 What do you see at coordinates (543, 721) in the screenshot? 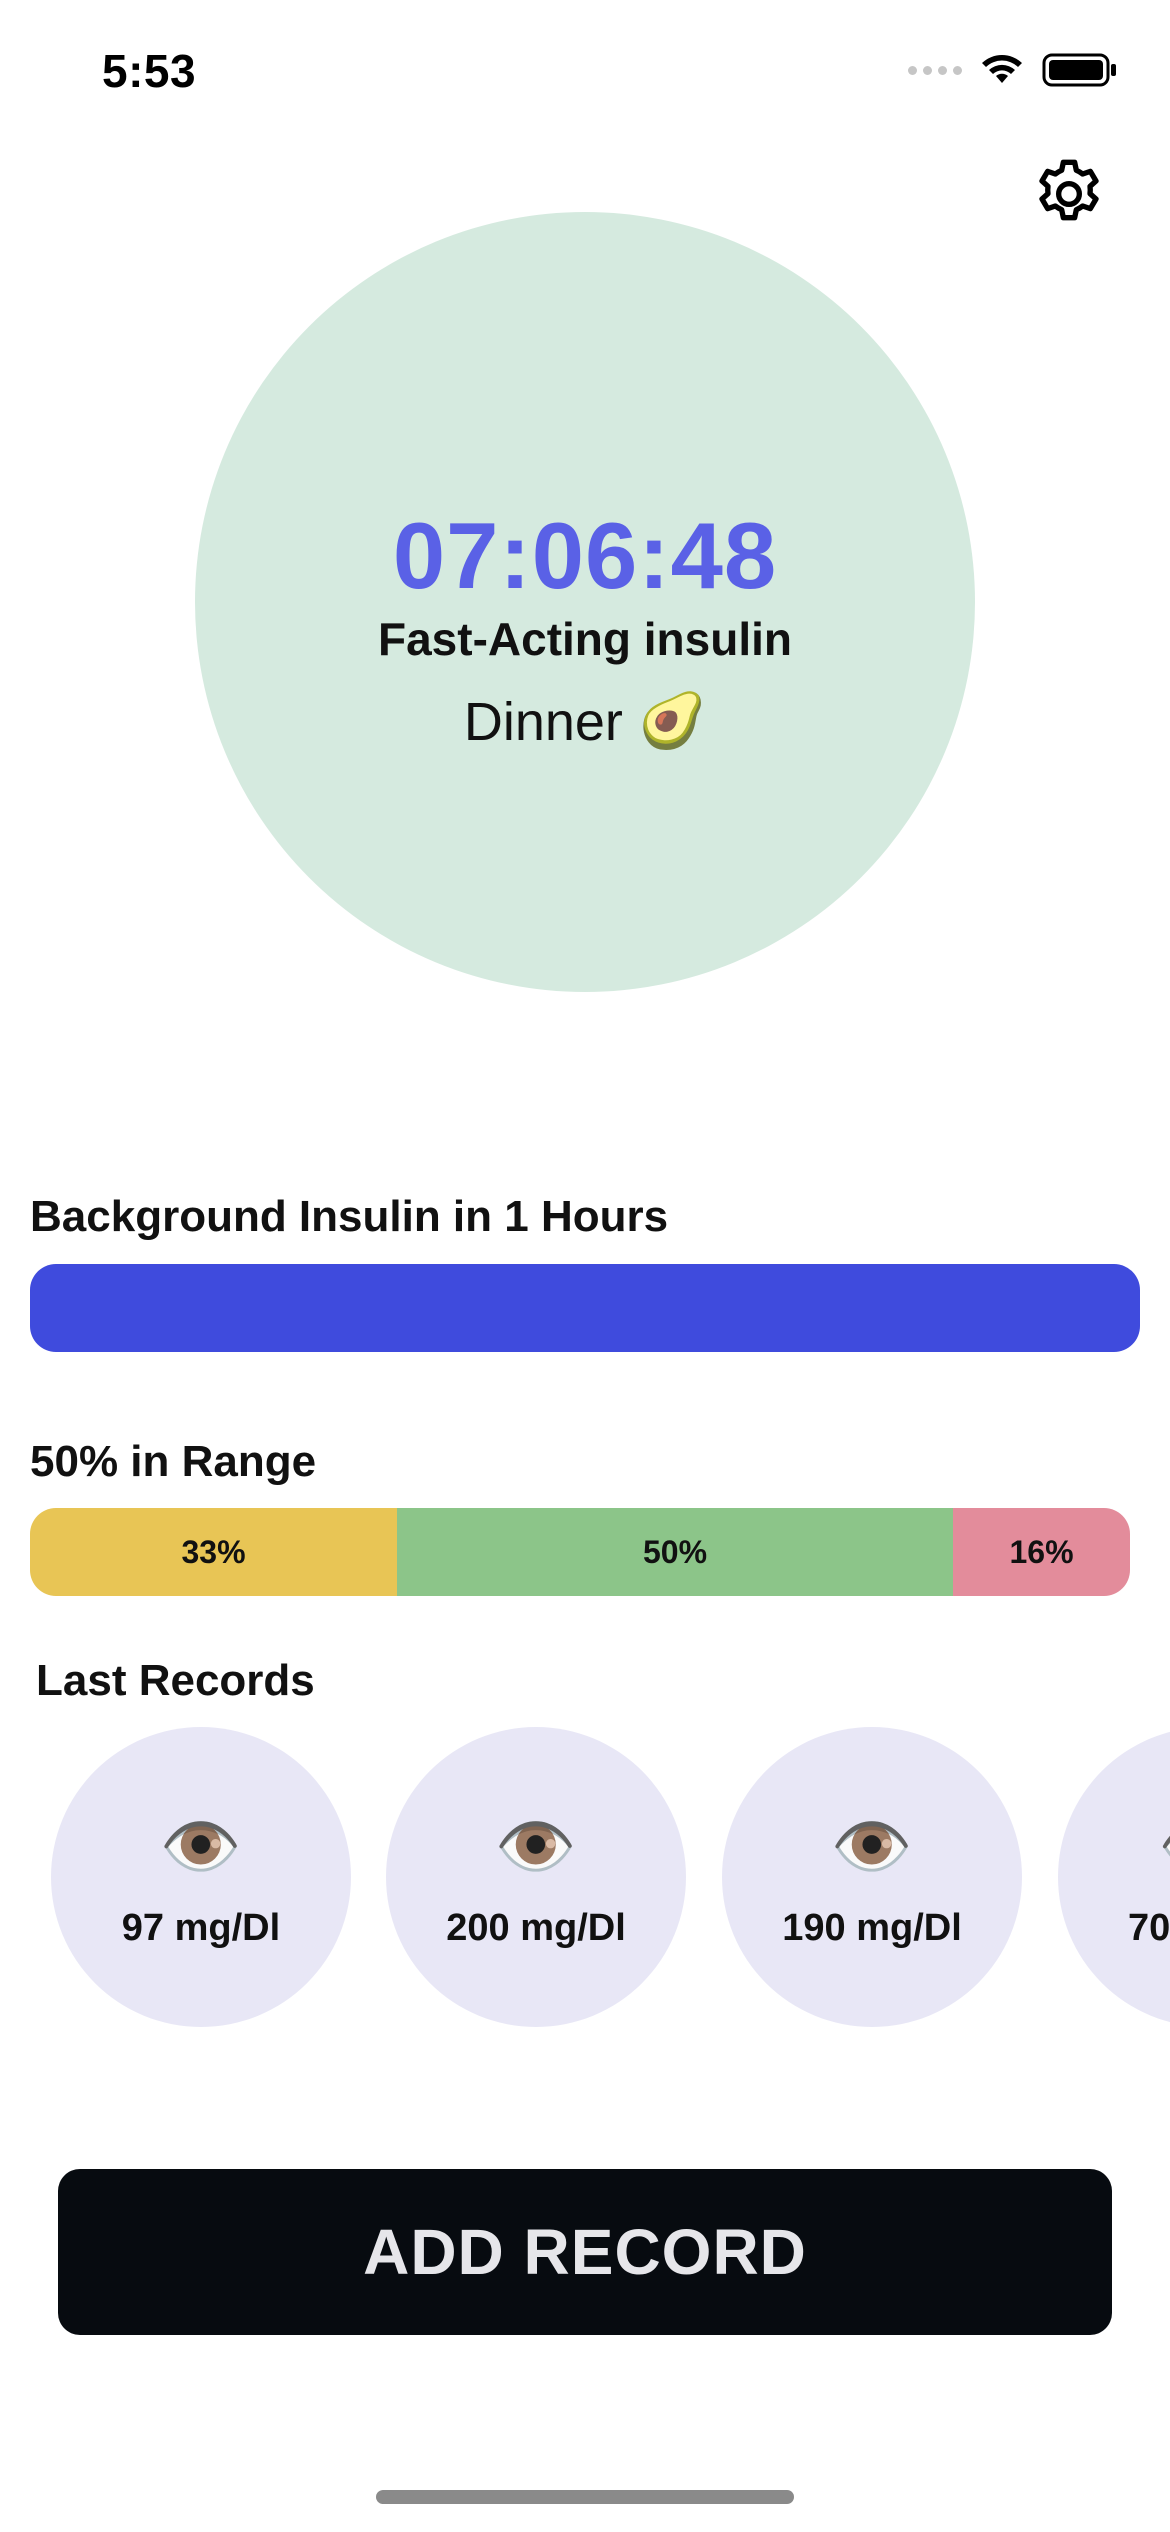
I see `meal-label: Dinner` at bounding box center [543, 721].